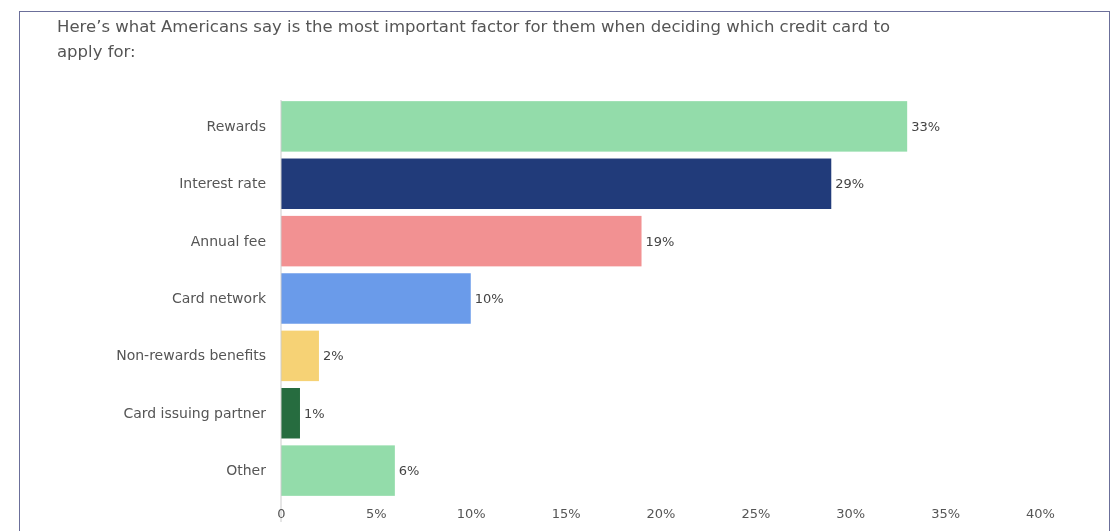 The image size is (1118, 531). What do you see at coordinates (376, 514) in the screenshot?
I see `x-tick-label: 5%` at bounding box center [376, 514].